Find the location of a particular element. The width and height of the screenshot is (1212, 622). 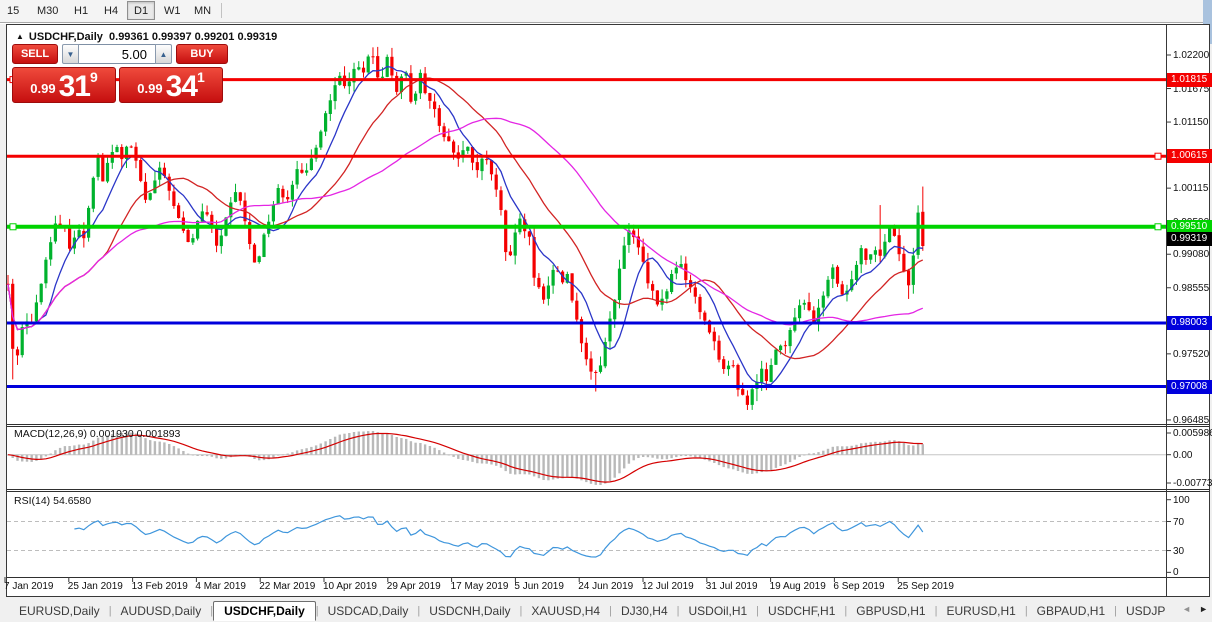

timeframe-button-h4: H4 is located at coordinates (111, 10).